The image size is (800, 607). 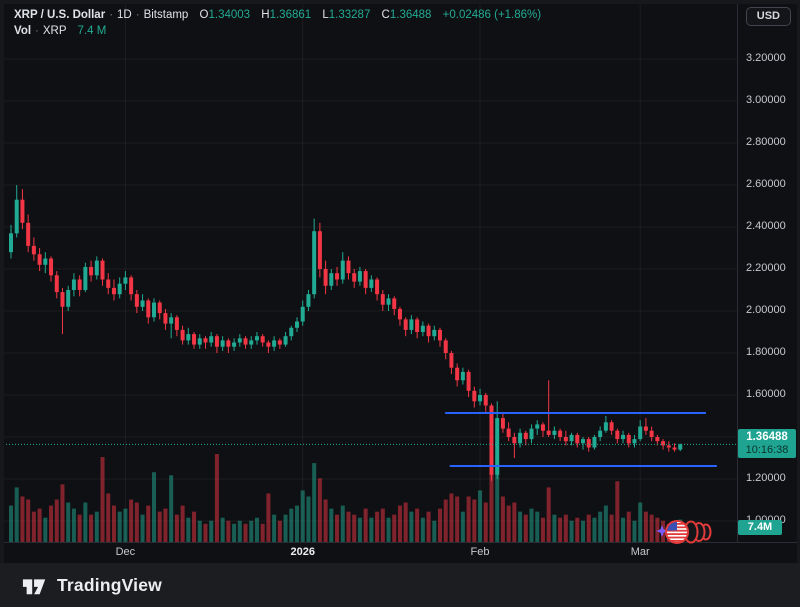 What do you see at coordinates (768, 16) in the screenshot?
I see `currency-unit-button: USD` at bounding box center [768, 16].